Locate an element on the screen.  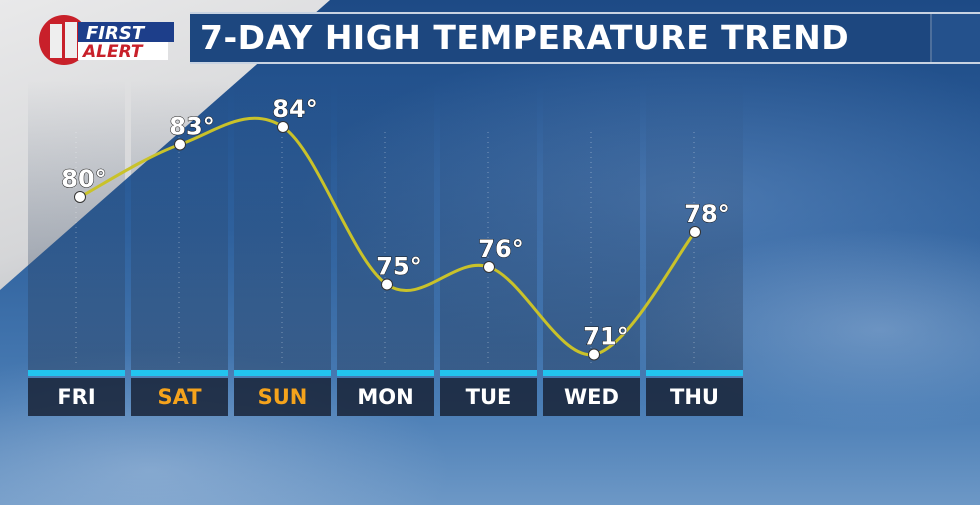
svg-text: ALERT is located at coordinates (112, 52).